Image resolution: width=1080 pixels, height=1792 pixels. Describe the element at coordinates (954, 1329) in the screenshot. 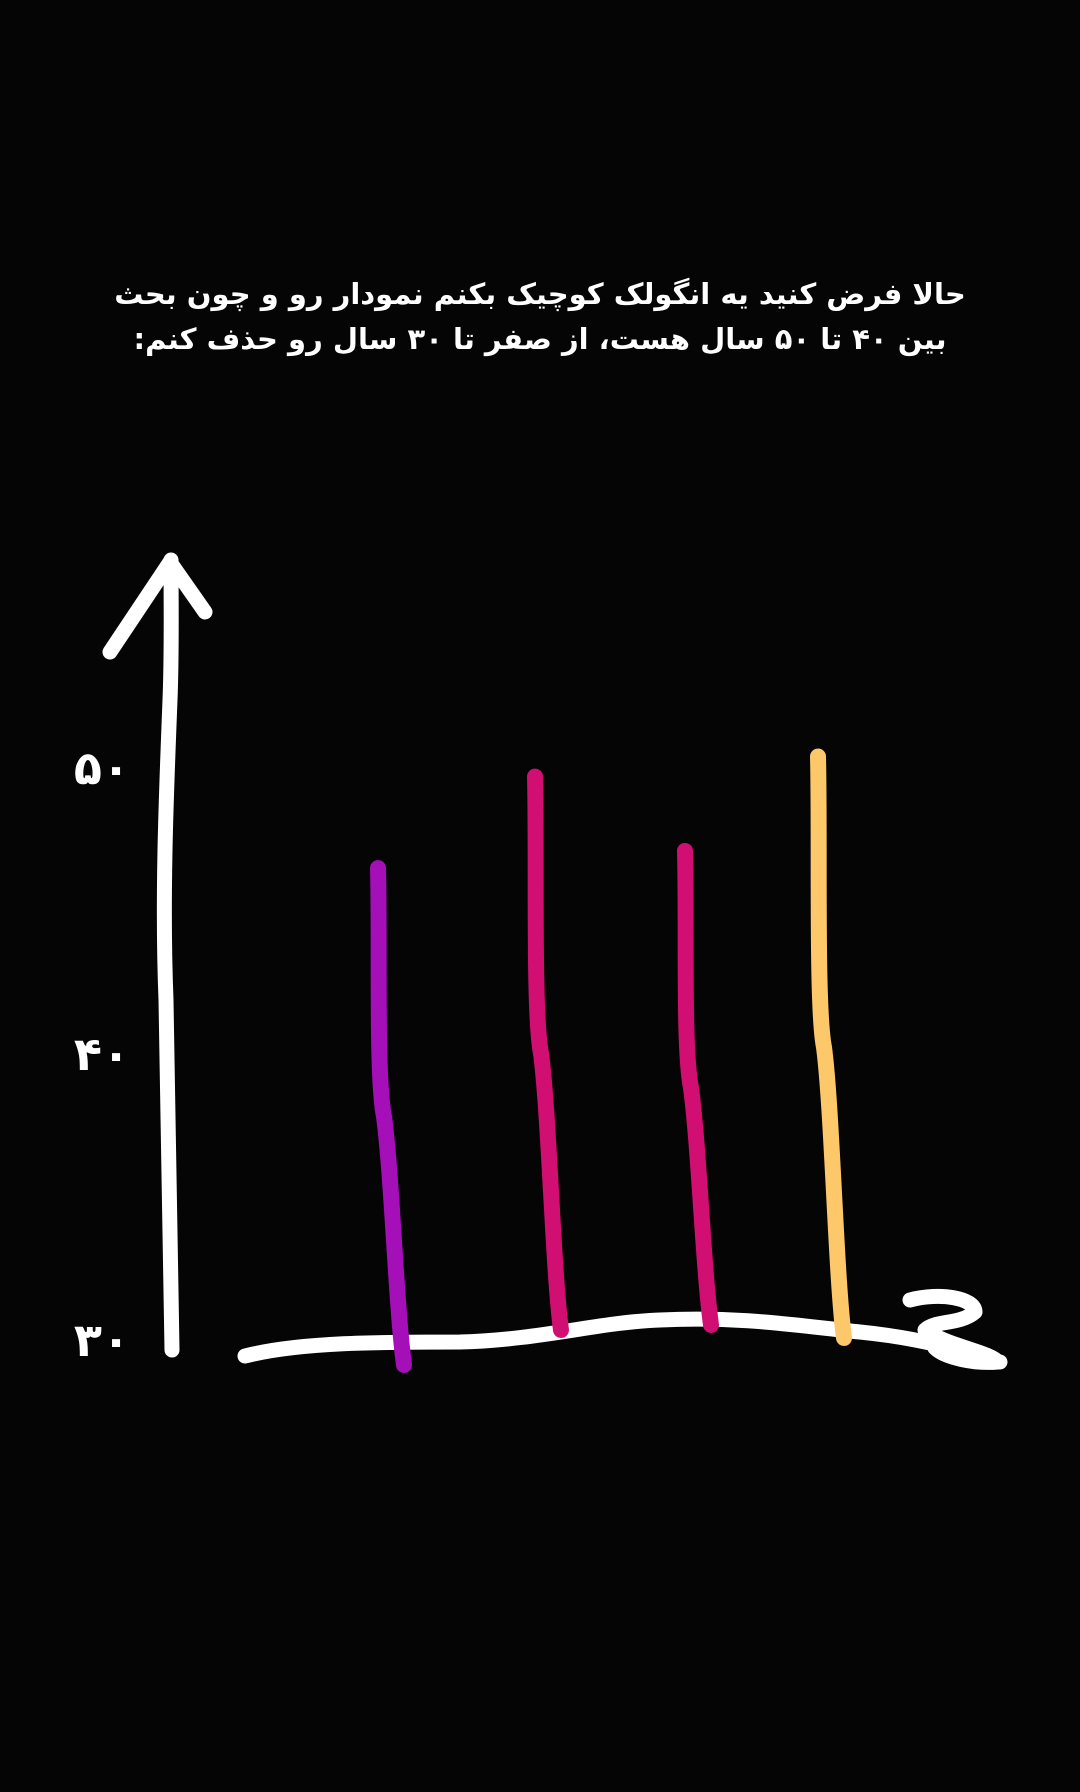

I see `axis-break-marker` at that location.